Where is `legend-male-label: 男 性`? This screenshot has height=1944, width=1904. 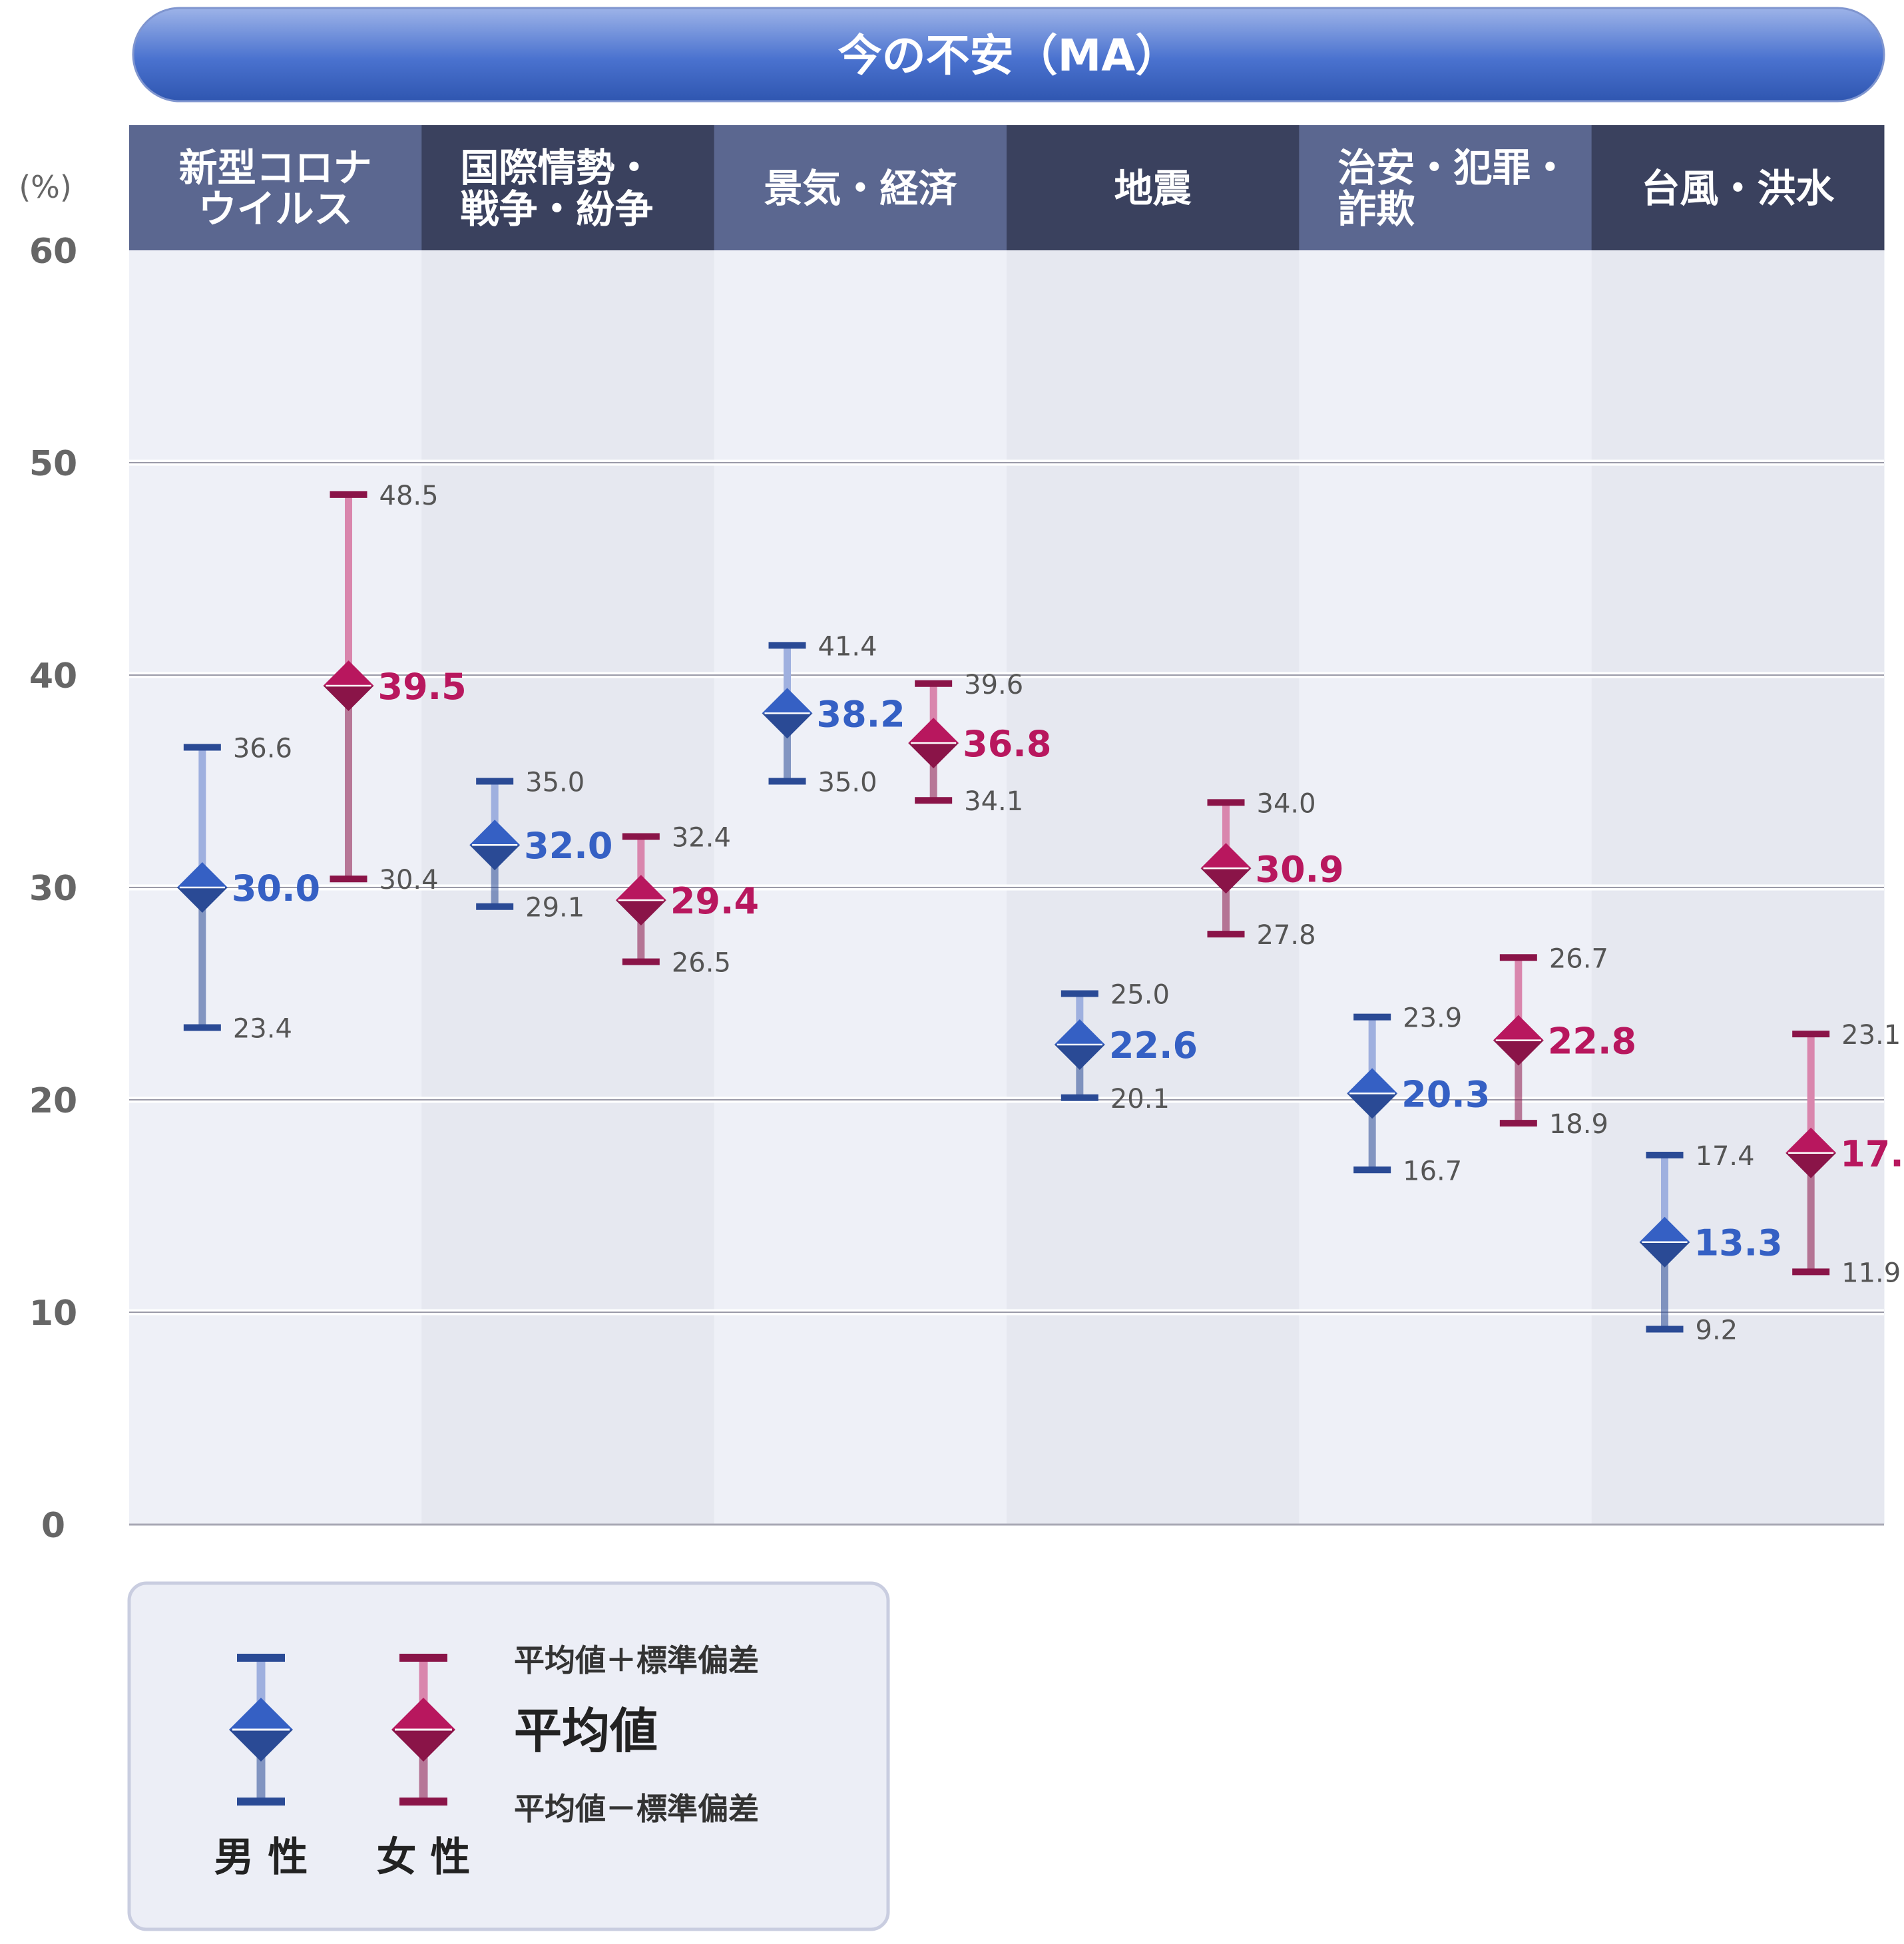
legend-male-label: 男 性 is located at coordinates (261, 1857).